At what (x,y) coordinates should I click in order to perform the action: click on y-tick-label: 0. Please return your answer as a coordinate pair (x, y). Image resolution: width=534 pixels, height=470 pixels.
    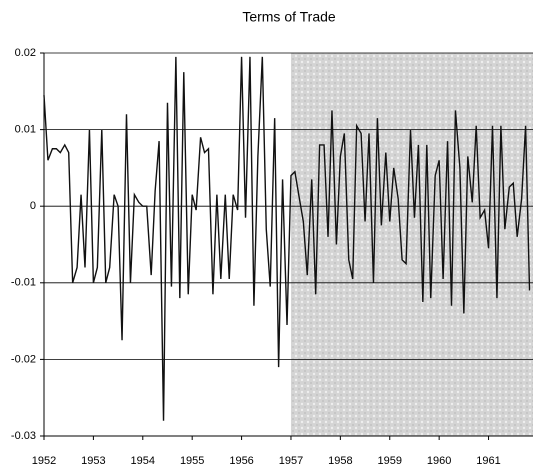
    Looking at the image, I should click on (33, 206).